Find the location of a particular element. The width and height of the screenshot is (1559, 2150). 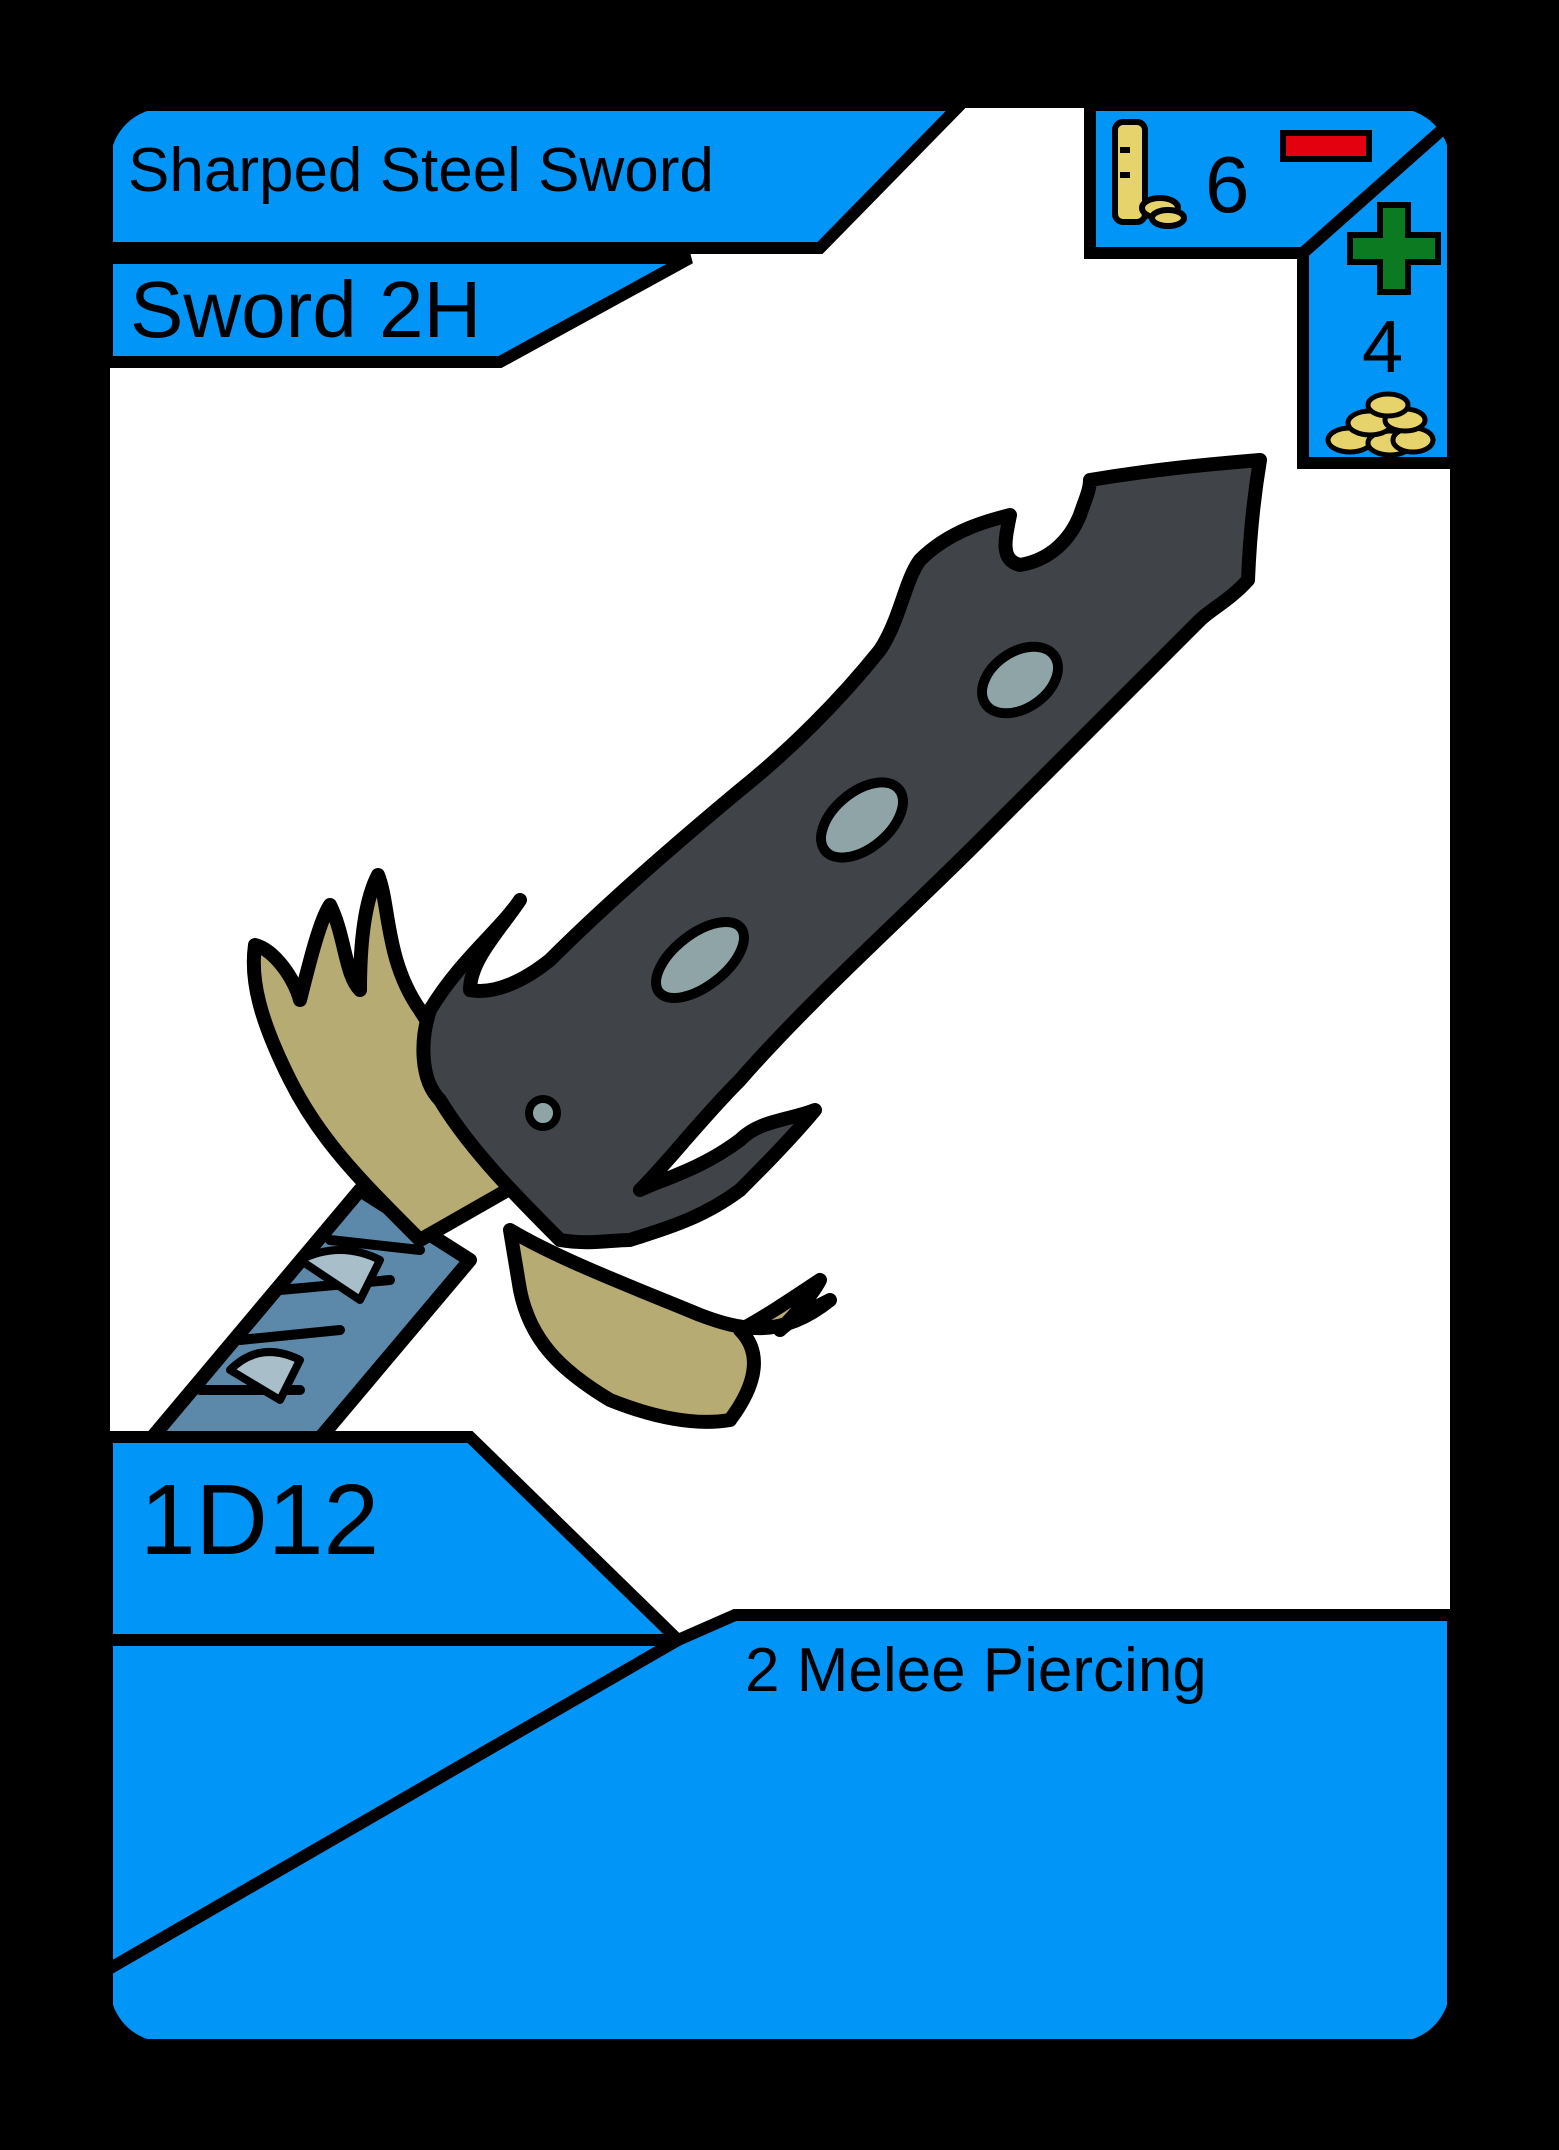

minus-icon is located at coordinates (1326, 146).